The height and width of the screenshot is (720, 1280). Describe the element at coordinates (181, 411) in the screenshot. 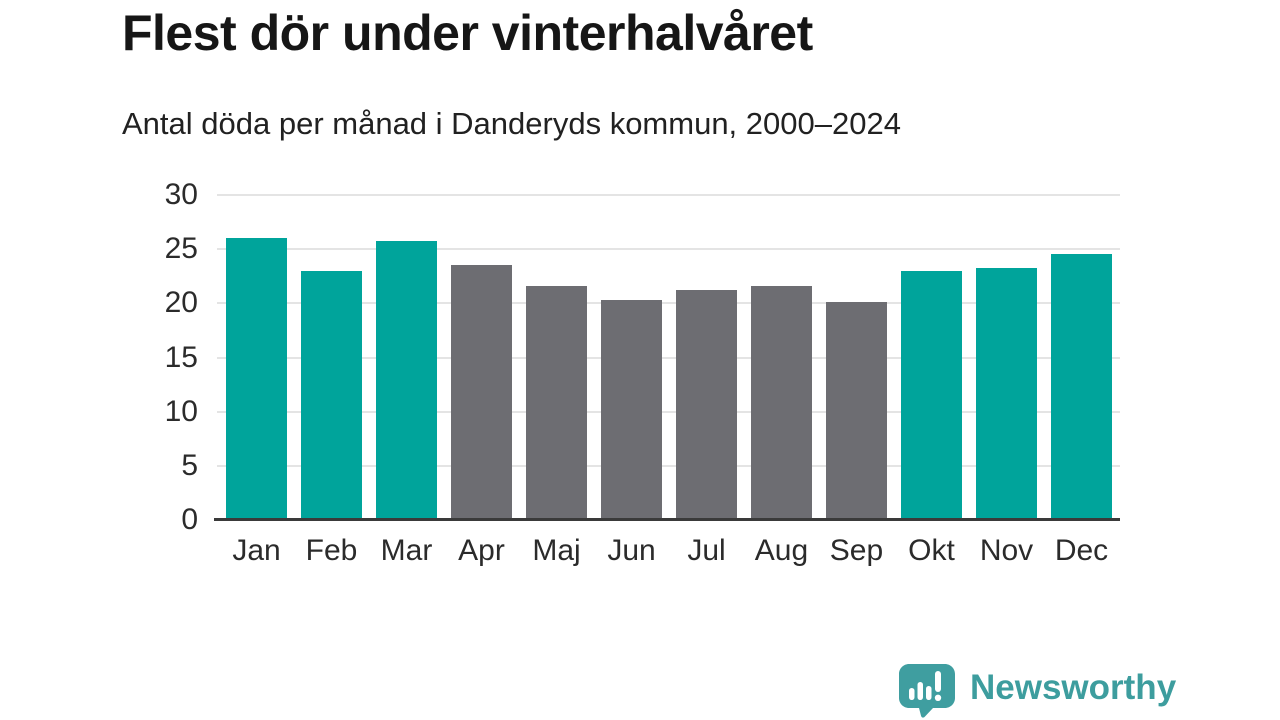

I see `y-tick-label-10: 10` at that location.